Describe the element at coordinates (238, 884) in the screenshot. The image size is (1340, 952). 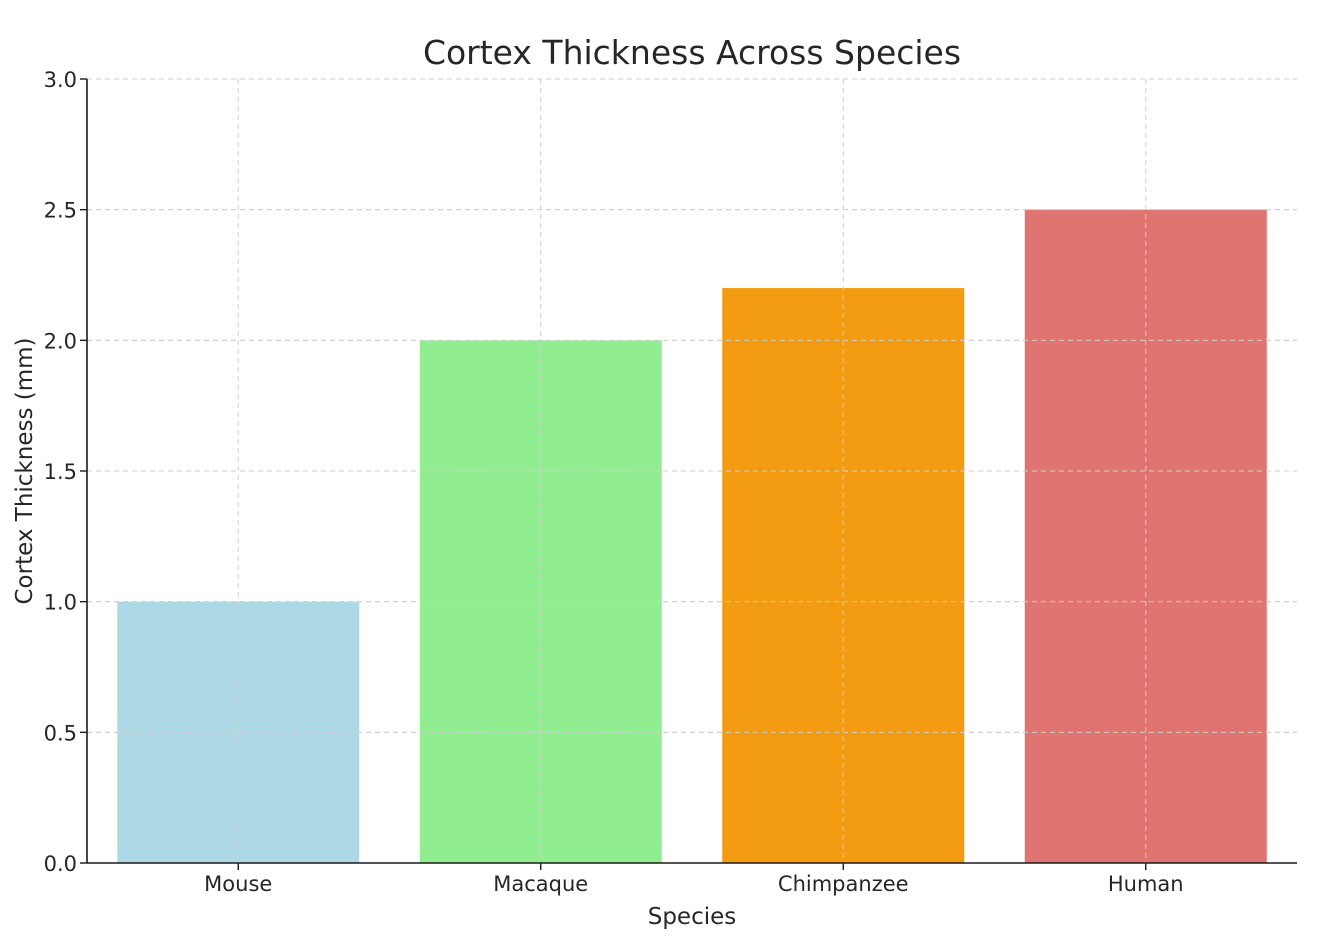
I see `x-tick-label: Mouse` at that location.